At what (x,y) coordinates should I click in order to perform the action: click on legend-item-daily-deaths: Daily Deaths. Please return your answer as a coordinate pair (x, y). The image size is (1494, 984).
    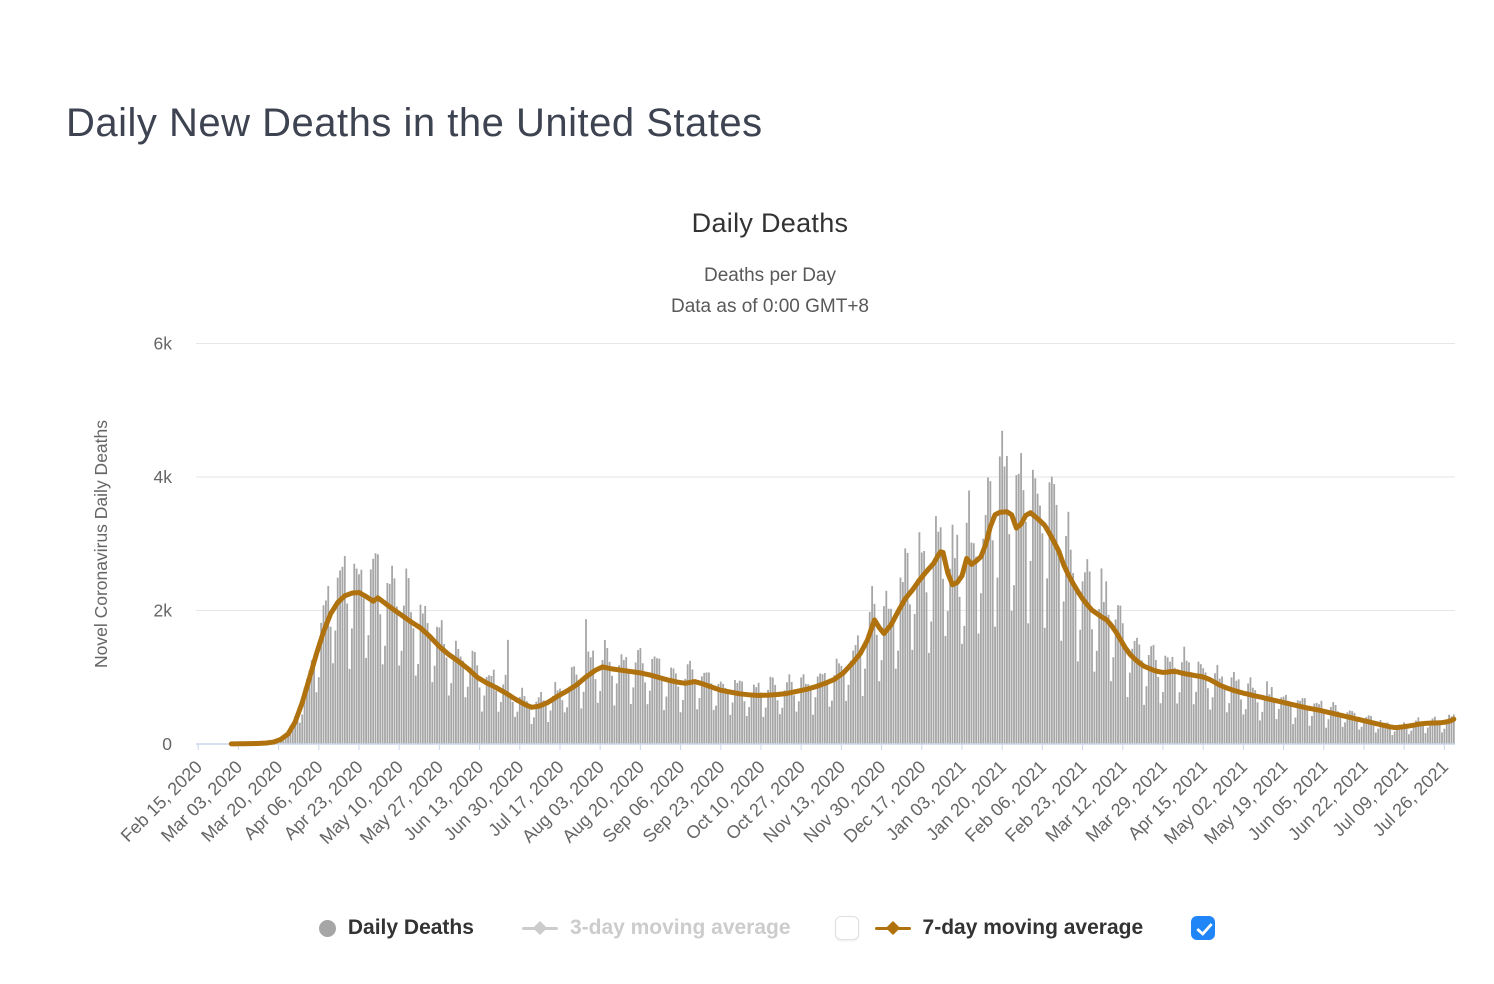
    Looking at the image, I should click on (396, 928).